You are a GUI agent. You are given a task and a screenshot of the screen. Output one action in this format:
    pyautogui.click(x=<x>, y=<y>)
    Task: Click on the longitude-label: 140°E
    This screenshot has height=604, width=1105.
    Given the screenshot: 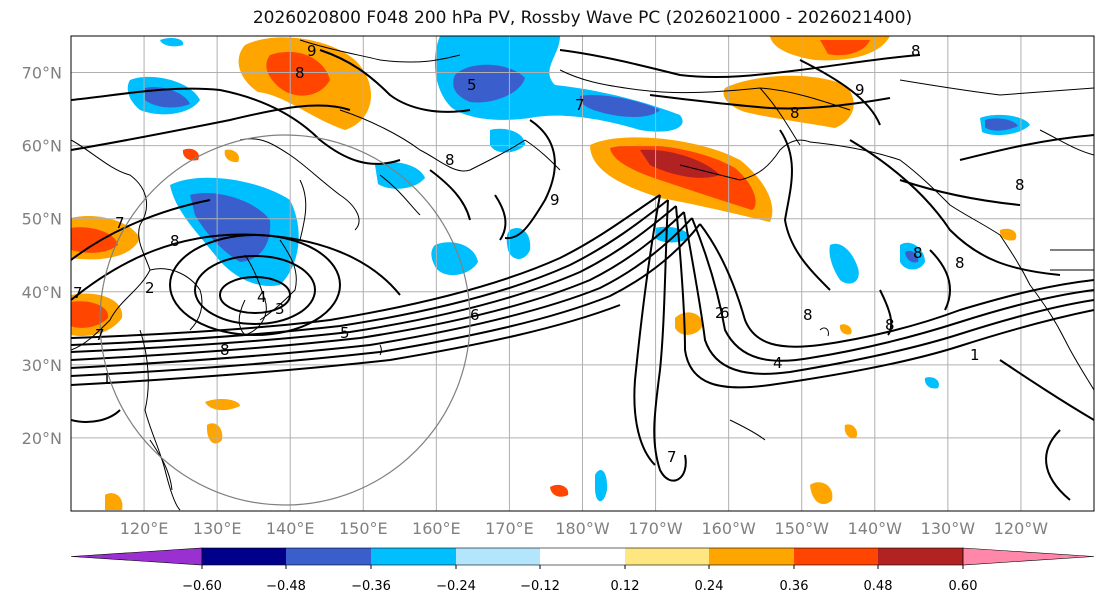 What is the action you would take?
    pyautogui.click(x=290, y=528)
    